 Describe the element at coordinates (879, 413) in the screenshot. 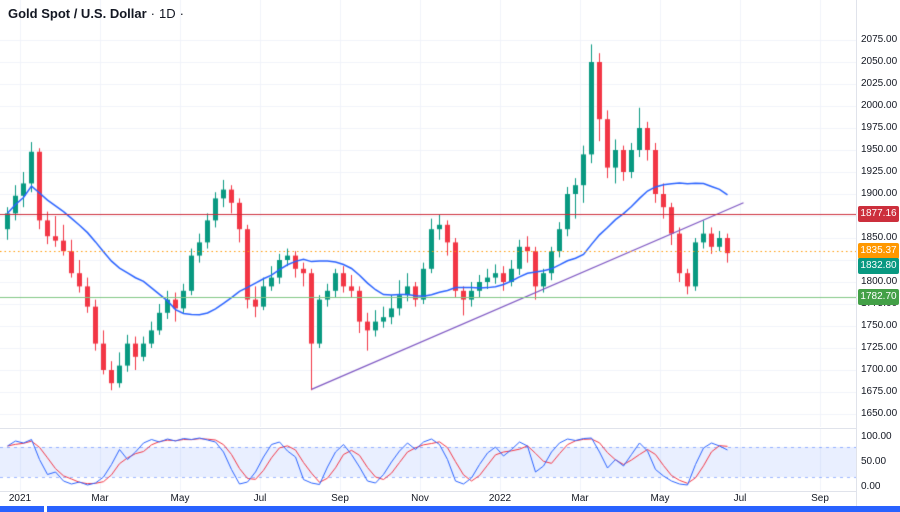

I see `price-tick-label: 1650.00` at that location.